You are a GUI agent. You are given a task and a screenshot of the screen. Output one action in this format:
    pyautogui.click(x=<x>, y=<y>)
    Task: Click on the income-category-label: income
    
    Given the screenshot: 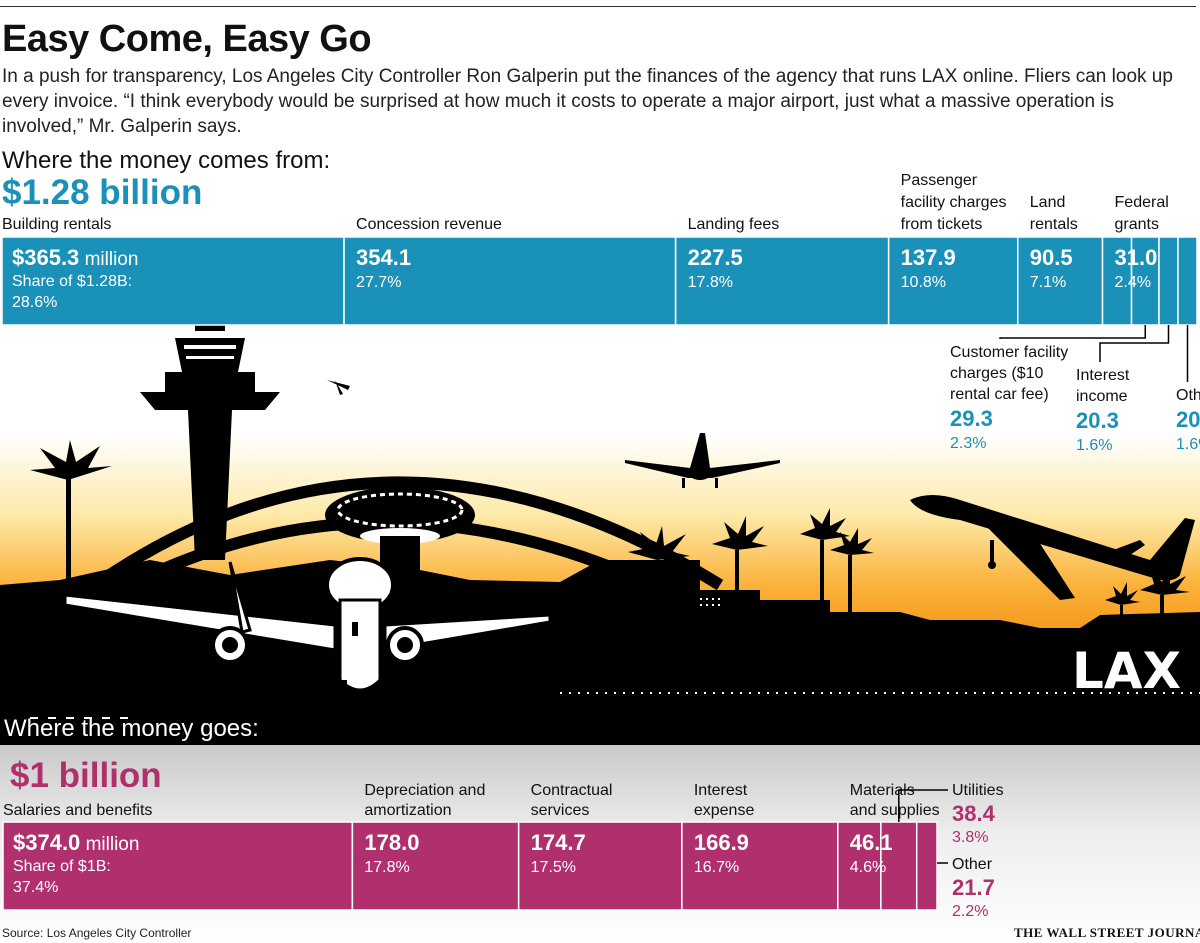 What is the action you would take?
    pyautogui.click(x=1102, y=396)
    